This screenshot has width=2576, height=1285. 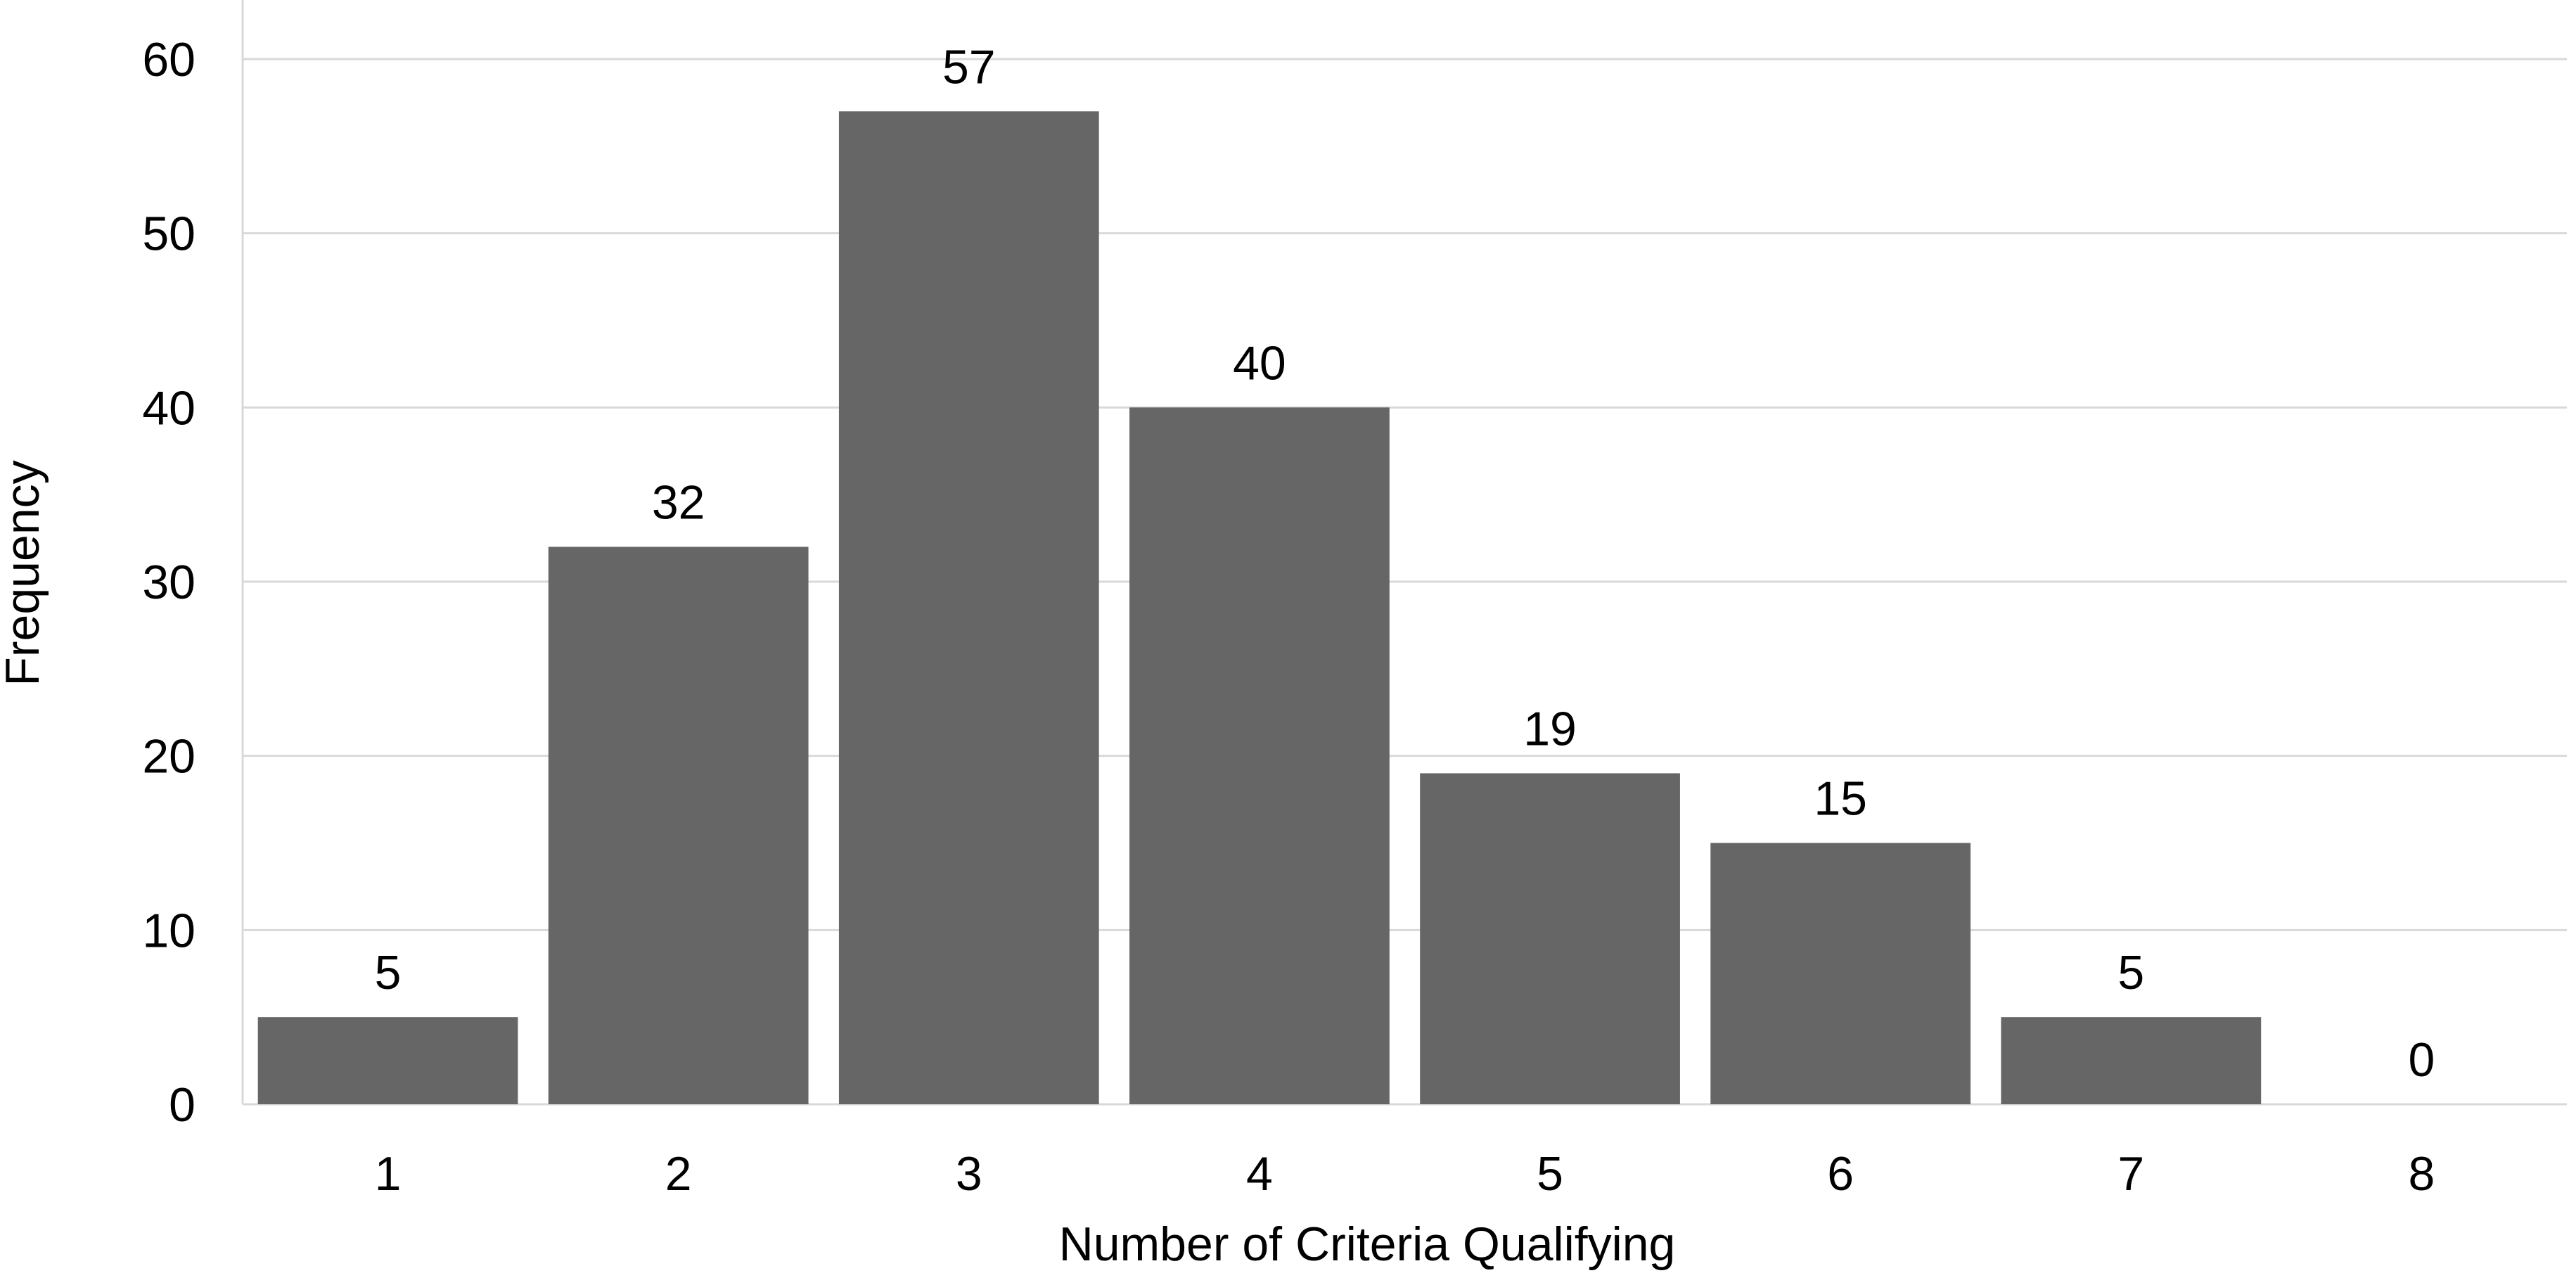 What do you see at coordinates (2422, 1174) in the screenshot?
I see `x-tick-label: 8` at bounding box center [2422, 1174].